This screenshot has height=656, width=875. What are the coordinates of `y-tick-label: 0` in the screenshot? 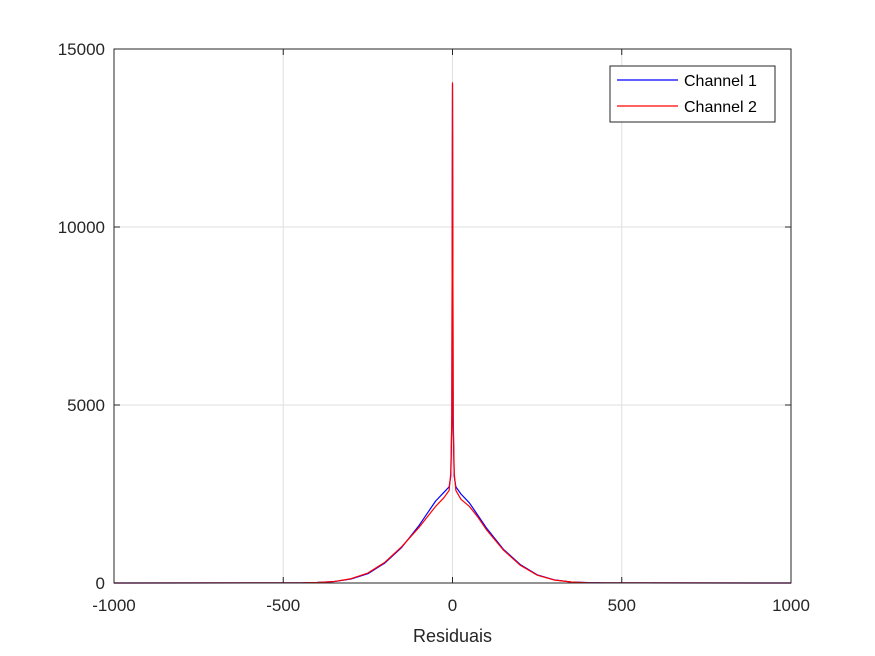 It's located at (100, 583).